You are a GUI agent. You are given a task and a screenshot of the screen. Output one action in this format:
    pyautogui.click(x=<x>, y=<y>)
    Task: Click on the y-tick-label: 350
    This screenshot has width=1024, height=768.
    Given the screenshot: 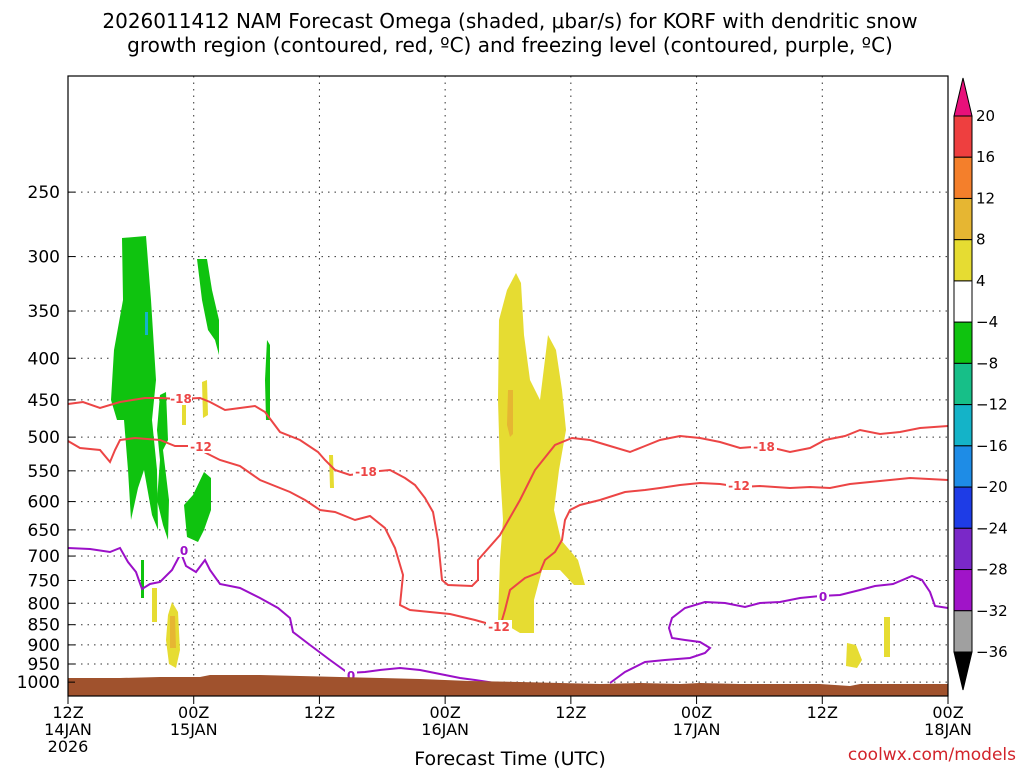 What is the action you would take?
    pyautogui.click(x=44, y=312)
    